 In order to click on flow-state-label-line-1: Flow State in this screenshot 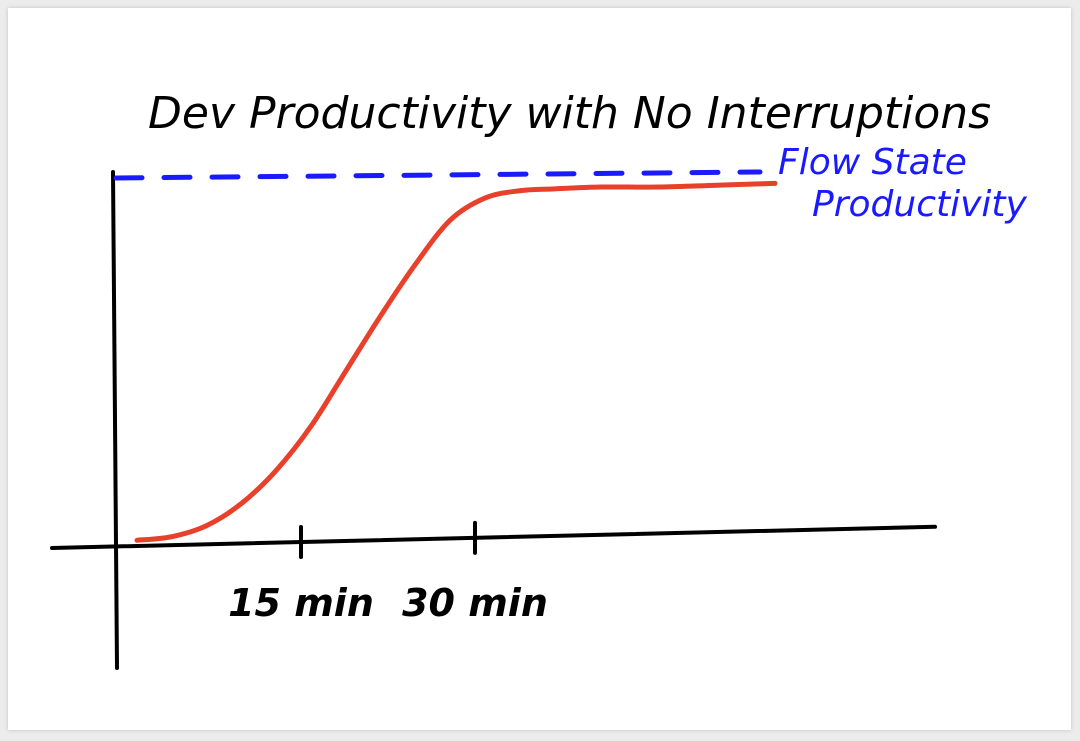, I will do `click(872, 162)`.